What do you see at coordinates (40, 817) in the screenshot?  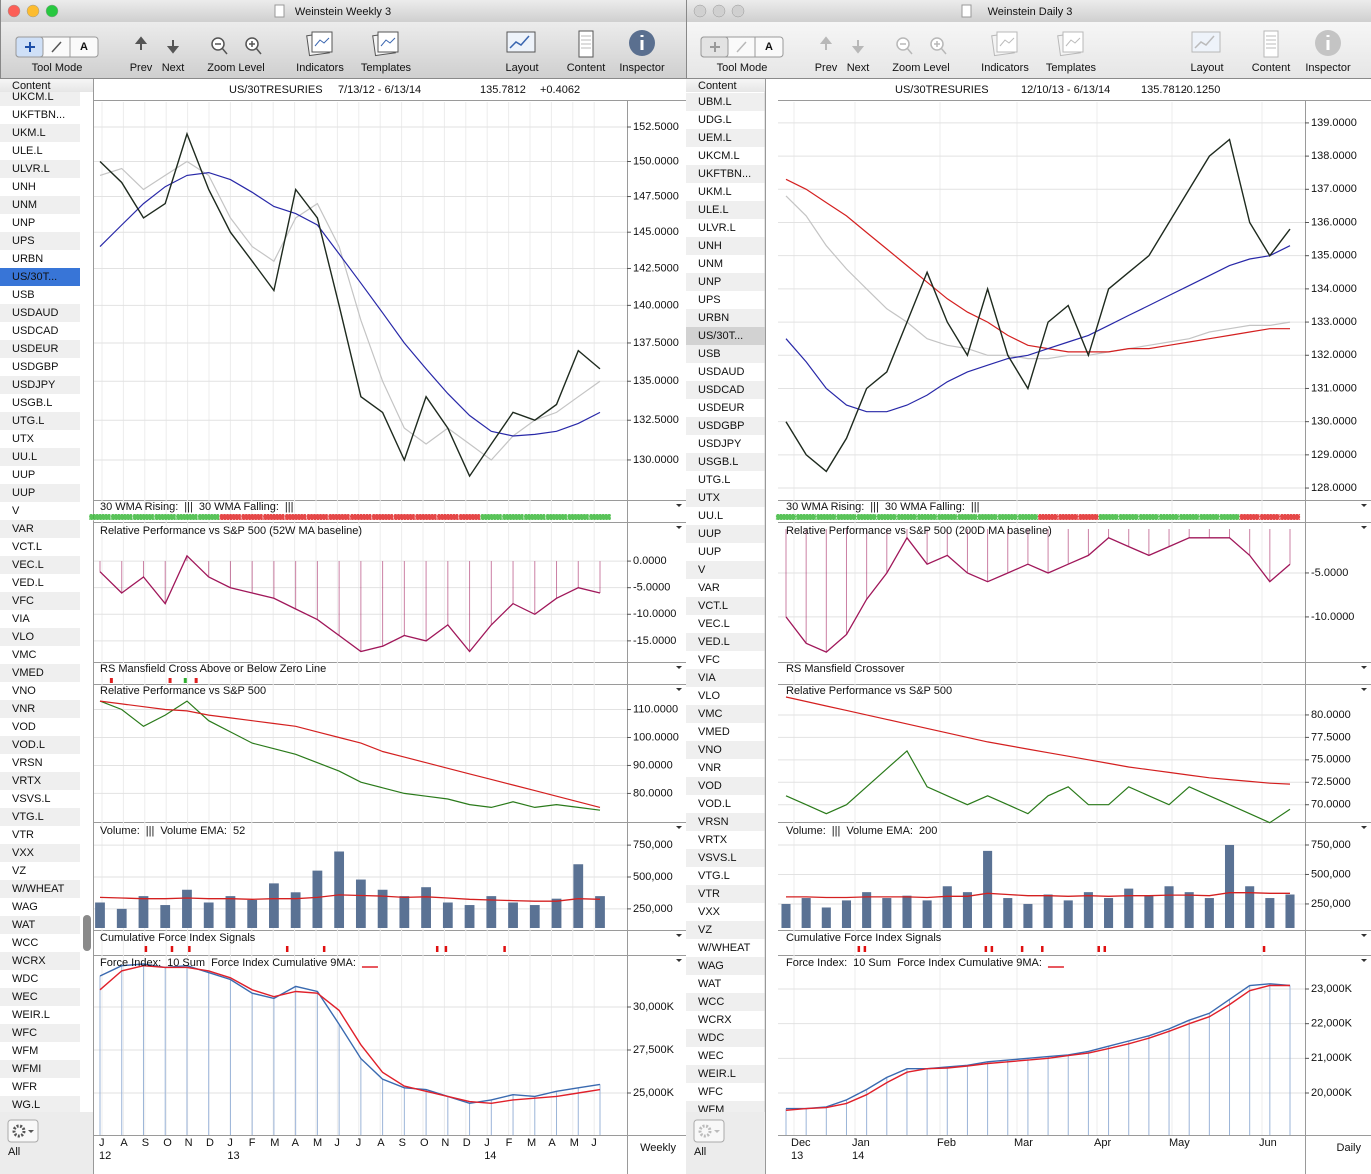 I see `list-row: VTG.L` at bounding box center [40, 817].